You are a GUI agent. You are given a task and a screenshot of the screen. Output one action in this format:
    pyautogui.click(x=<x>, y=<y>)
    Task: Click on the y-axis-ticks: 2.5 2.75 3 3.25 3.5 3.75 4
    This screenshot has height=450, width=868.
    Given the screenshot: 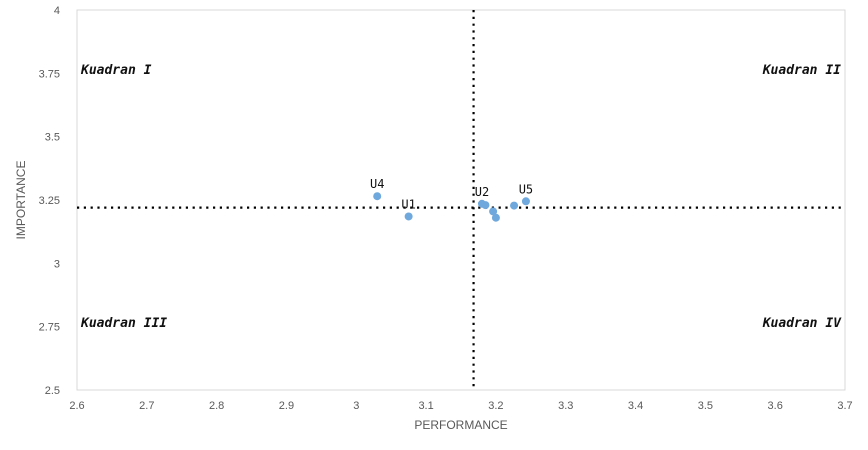 What is the action you would take?
    pyautogui.click(x=49, y=201)
    